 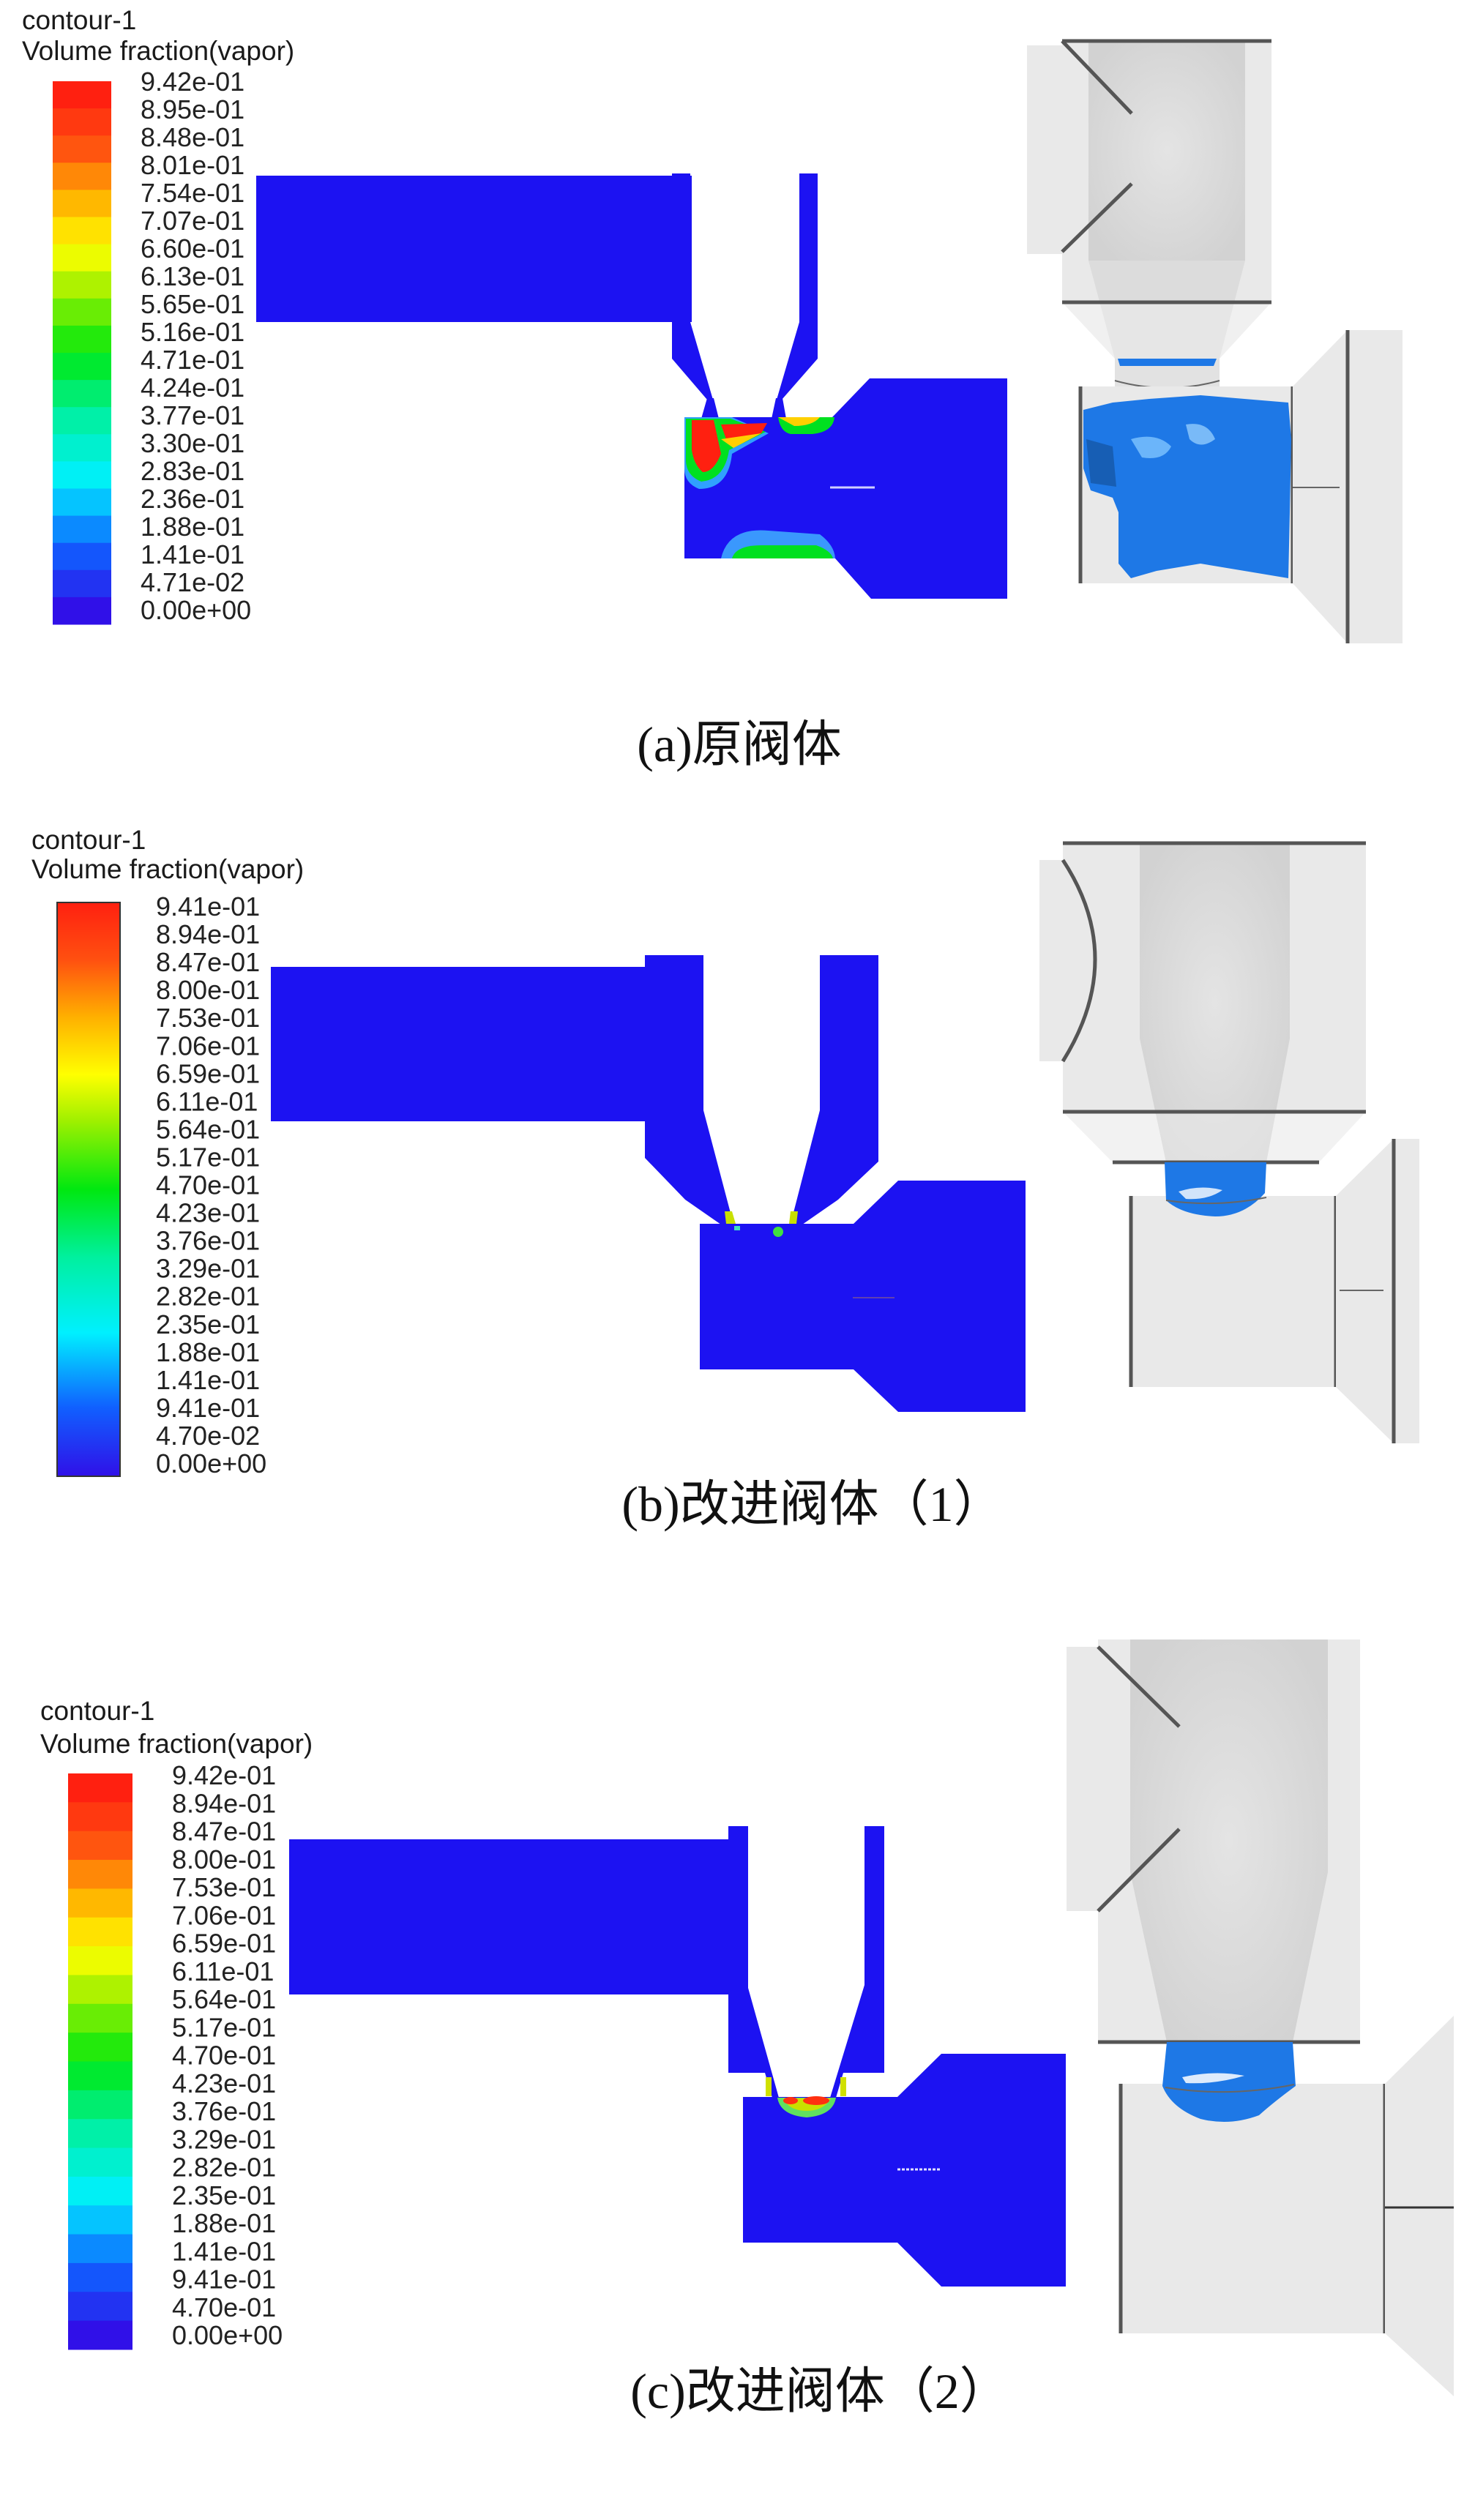 What do you see at coordinates (192, 582) in the screenshot?
I see `colorbar-tick-label: 4.71e-02` at bounding box center [192, 582].